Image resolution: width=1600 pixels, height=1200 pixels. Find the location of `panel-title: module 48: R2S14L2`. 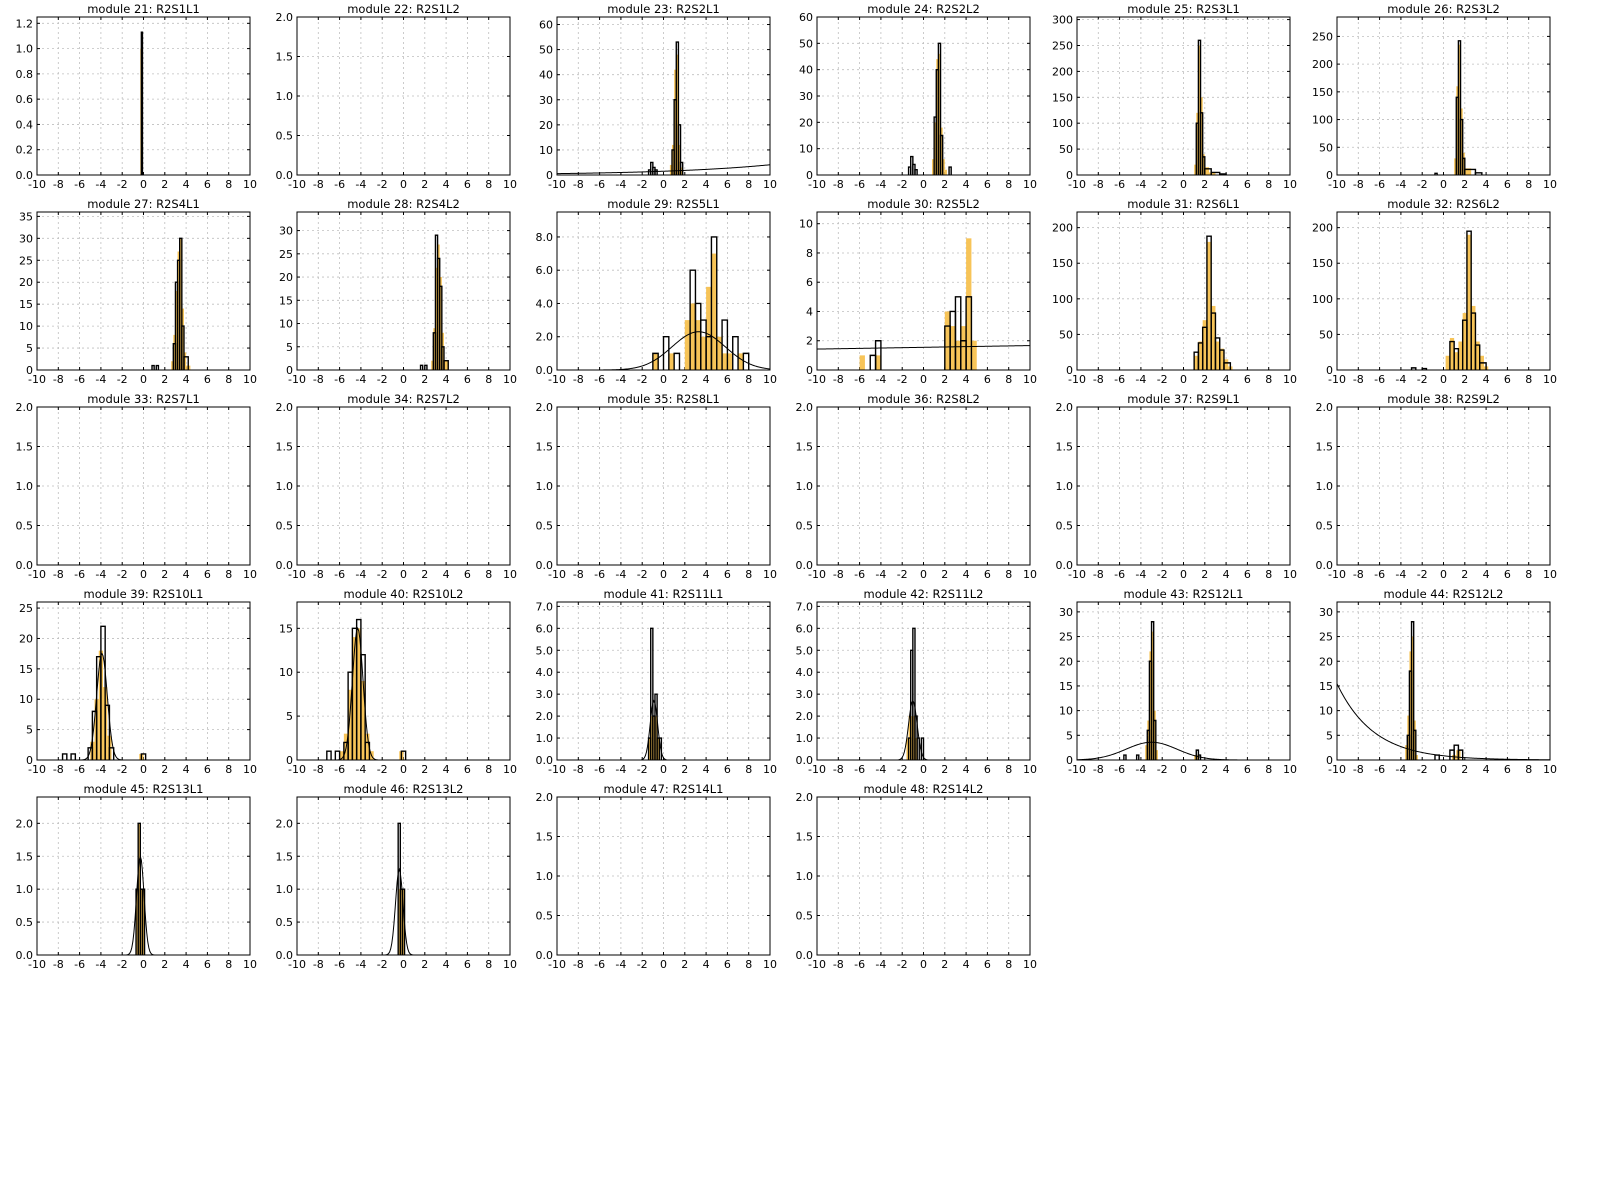

panel-title: module 48: R2S14L2 is located at coordinates (924, 789).